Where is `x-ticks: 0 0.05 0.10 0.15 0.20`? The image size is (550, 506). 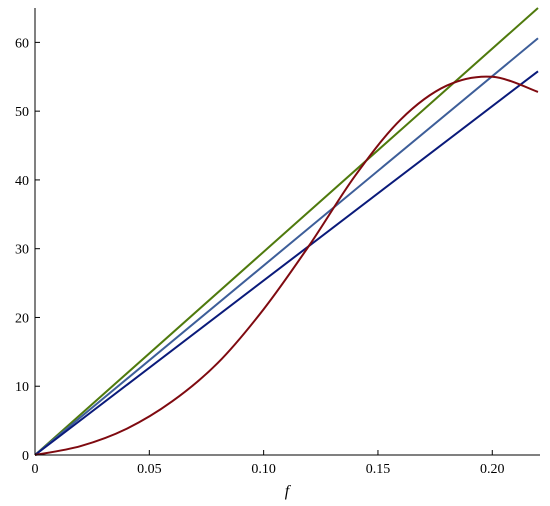
x-ticks: 0 0.05 0.10 0.15 0.20 is located at coordinates (268, 463).